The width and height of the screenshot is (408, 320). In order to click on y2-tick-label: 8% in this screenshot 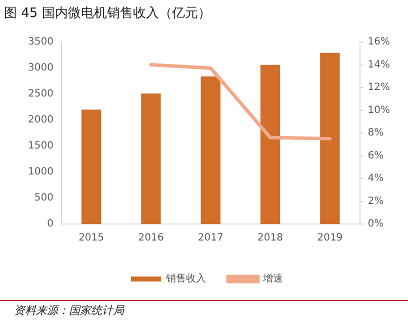, I will do `click(376, 133)`.